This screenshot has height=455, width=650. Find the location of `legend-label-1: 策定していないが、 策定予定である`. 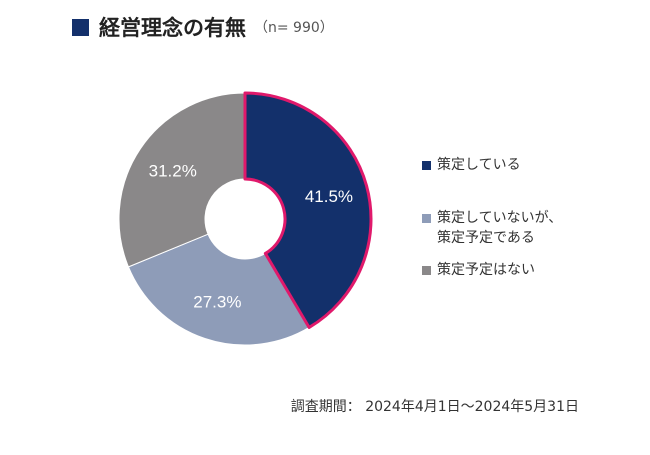

legend-label-1: 策定していないが、 策定予定である is located at coordinates (500, 228).